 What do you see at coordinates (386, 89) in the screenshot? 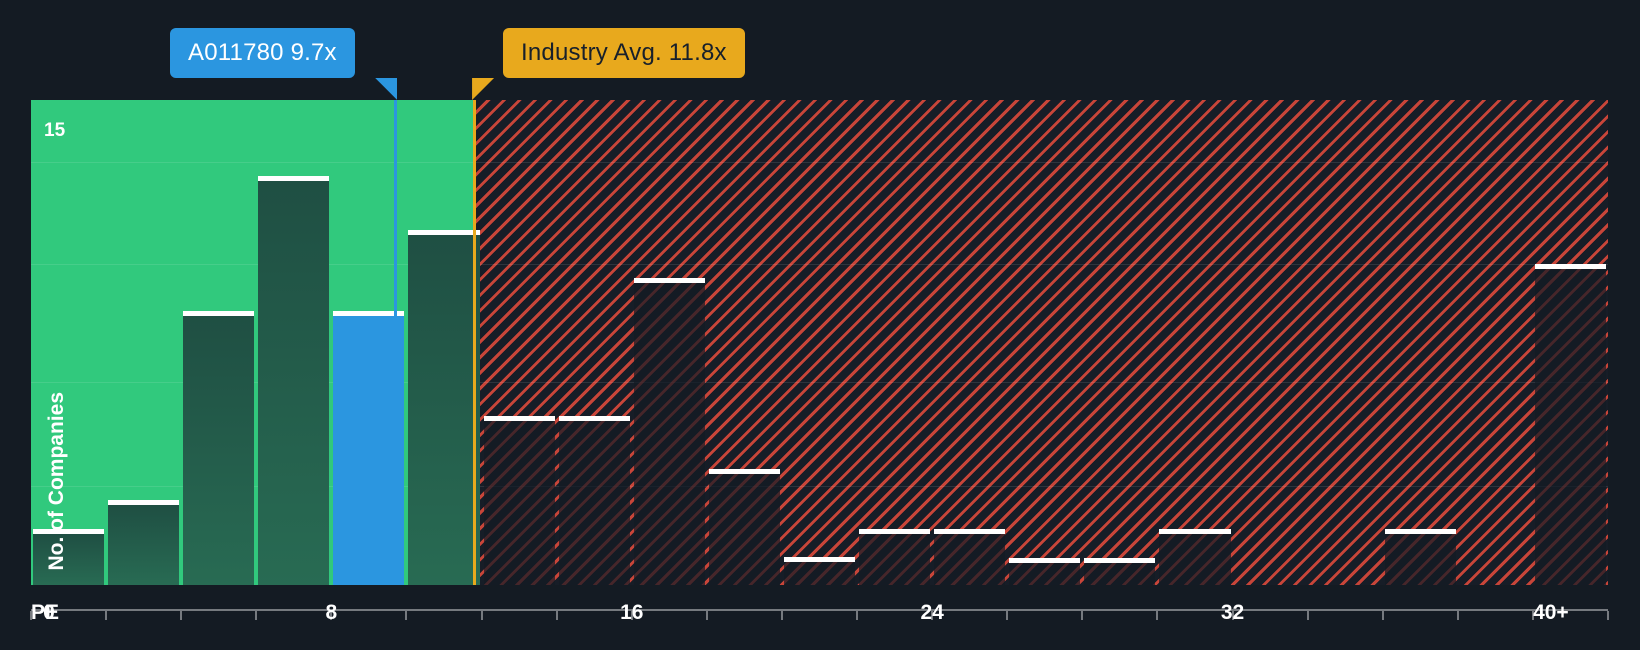
I see `callout-tail-company` at bounding box center [386, 89].